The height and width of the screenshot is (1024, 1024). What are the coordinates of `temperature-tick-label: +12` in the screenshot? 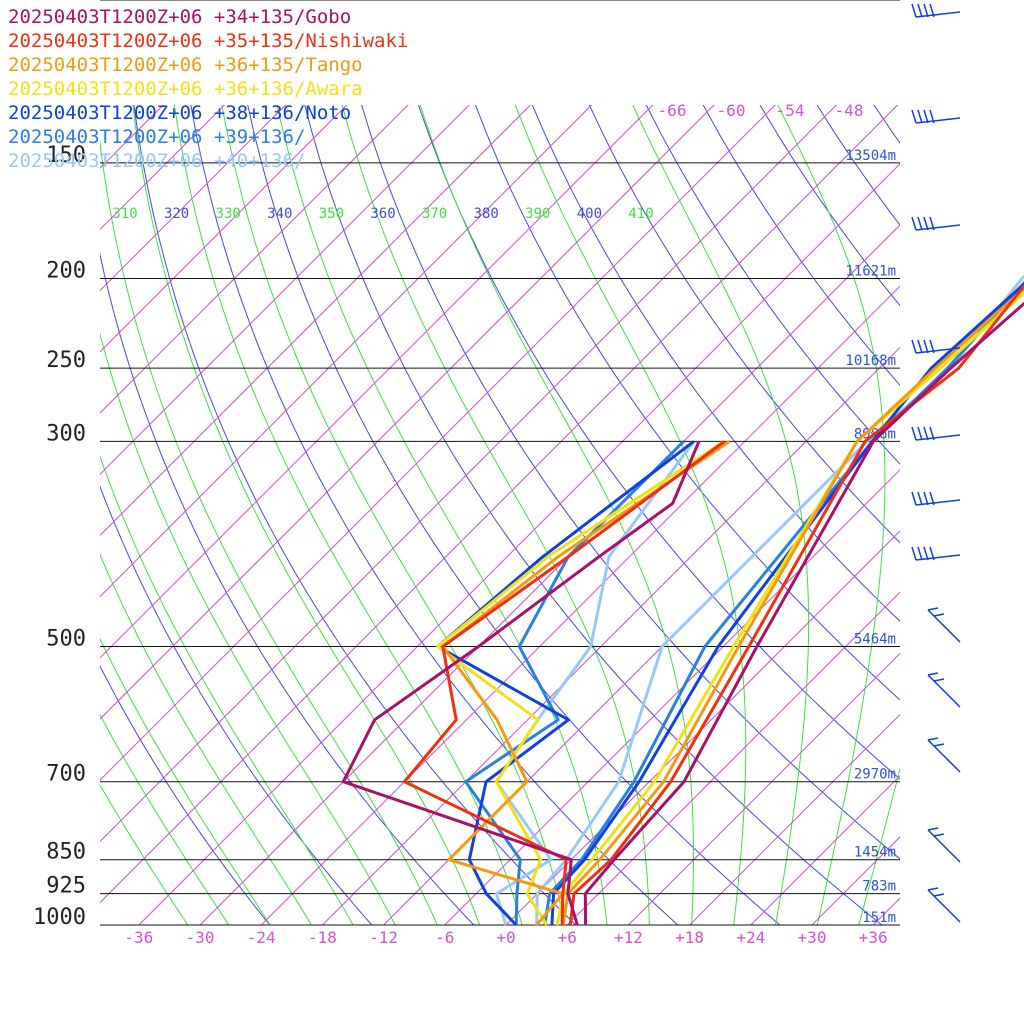 It's located at (628, 937).